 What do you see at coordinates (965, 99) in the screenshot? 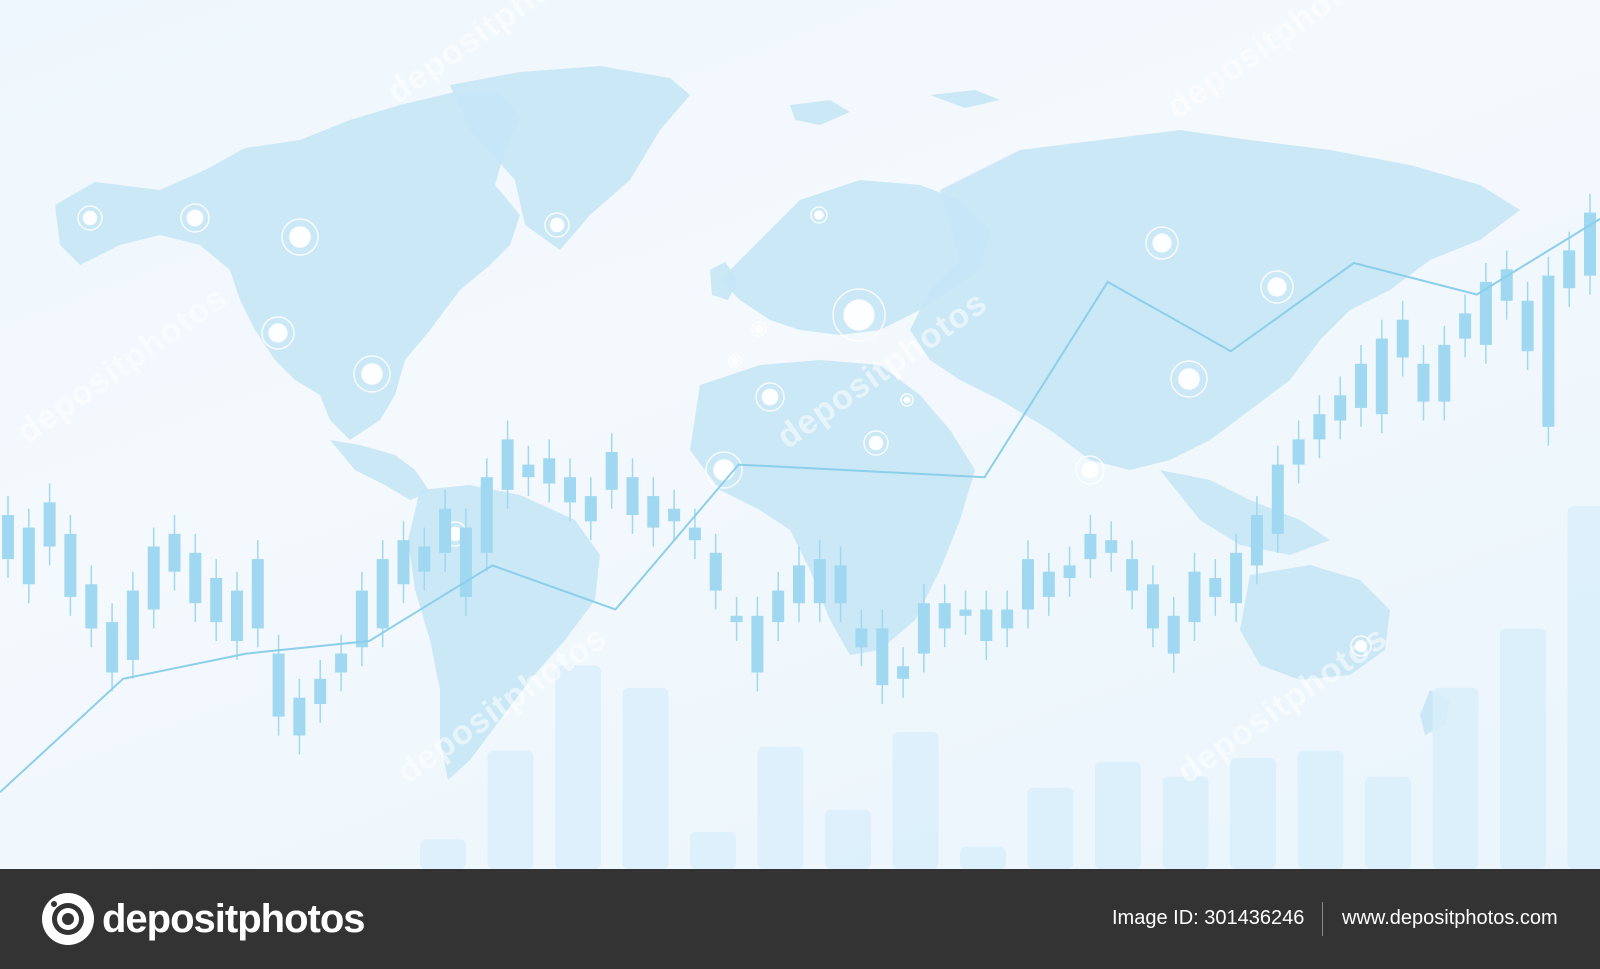
I see `continent-svalbard` at bounding box center [965, 99].